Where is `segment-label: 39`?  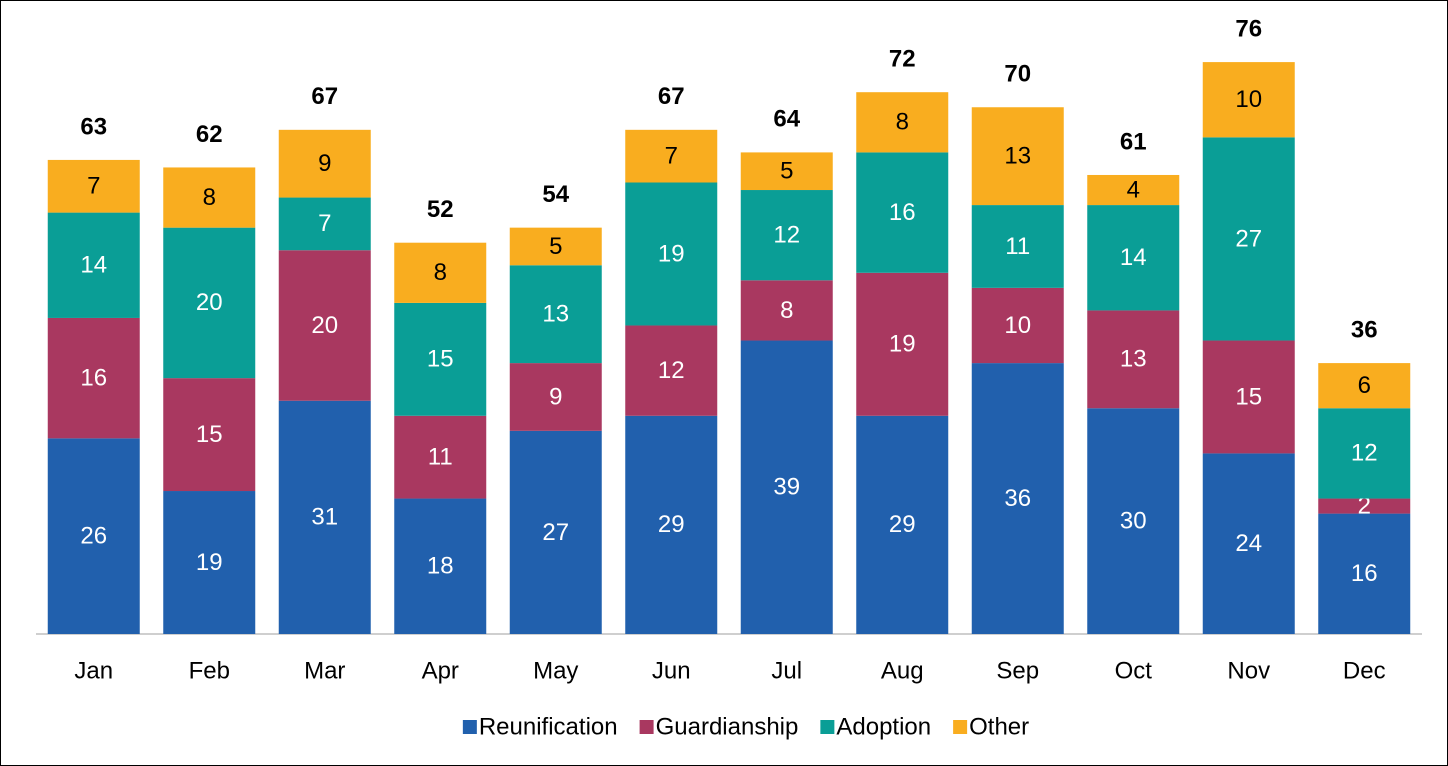
segment-label: 39 is located at coordinates (786, 487).